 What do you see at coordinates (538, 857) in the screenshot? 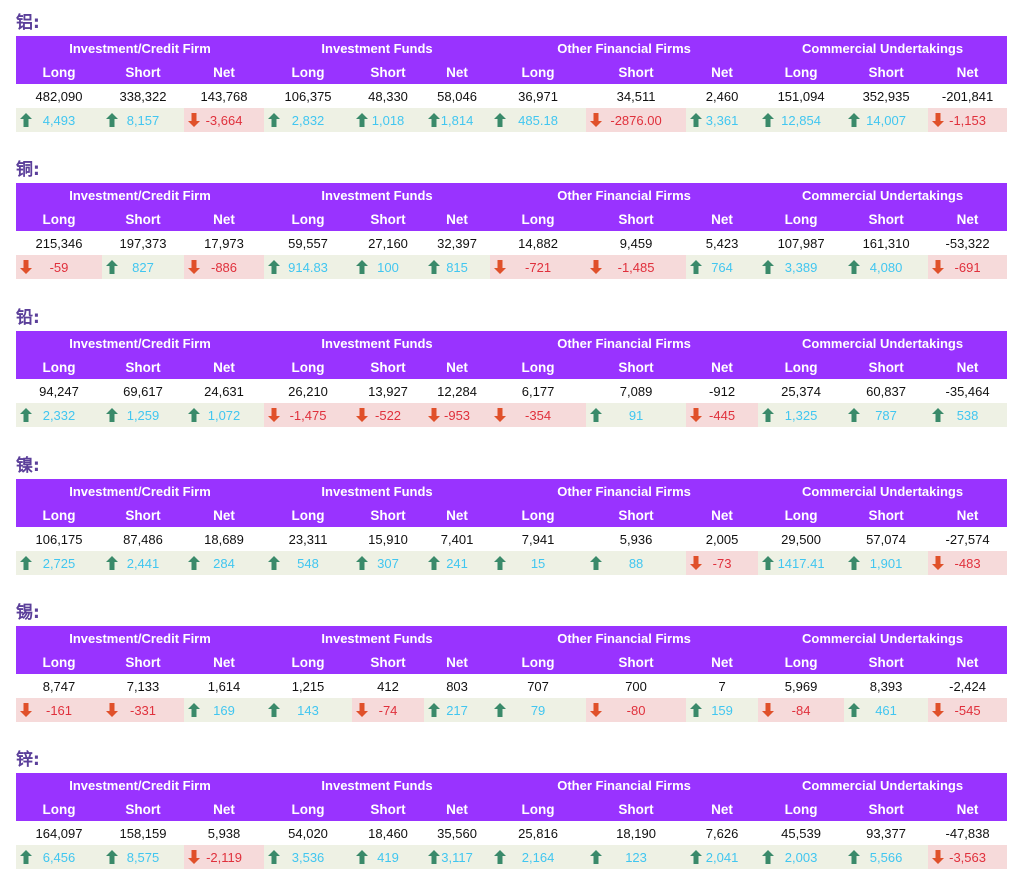
I see `change-cell-other-financial-firms-long: 2,164` at bounding box center [538, 857].